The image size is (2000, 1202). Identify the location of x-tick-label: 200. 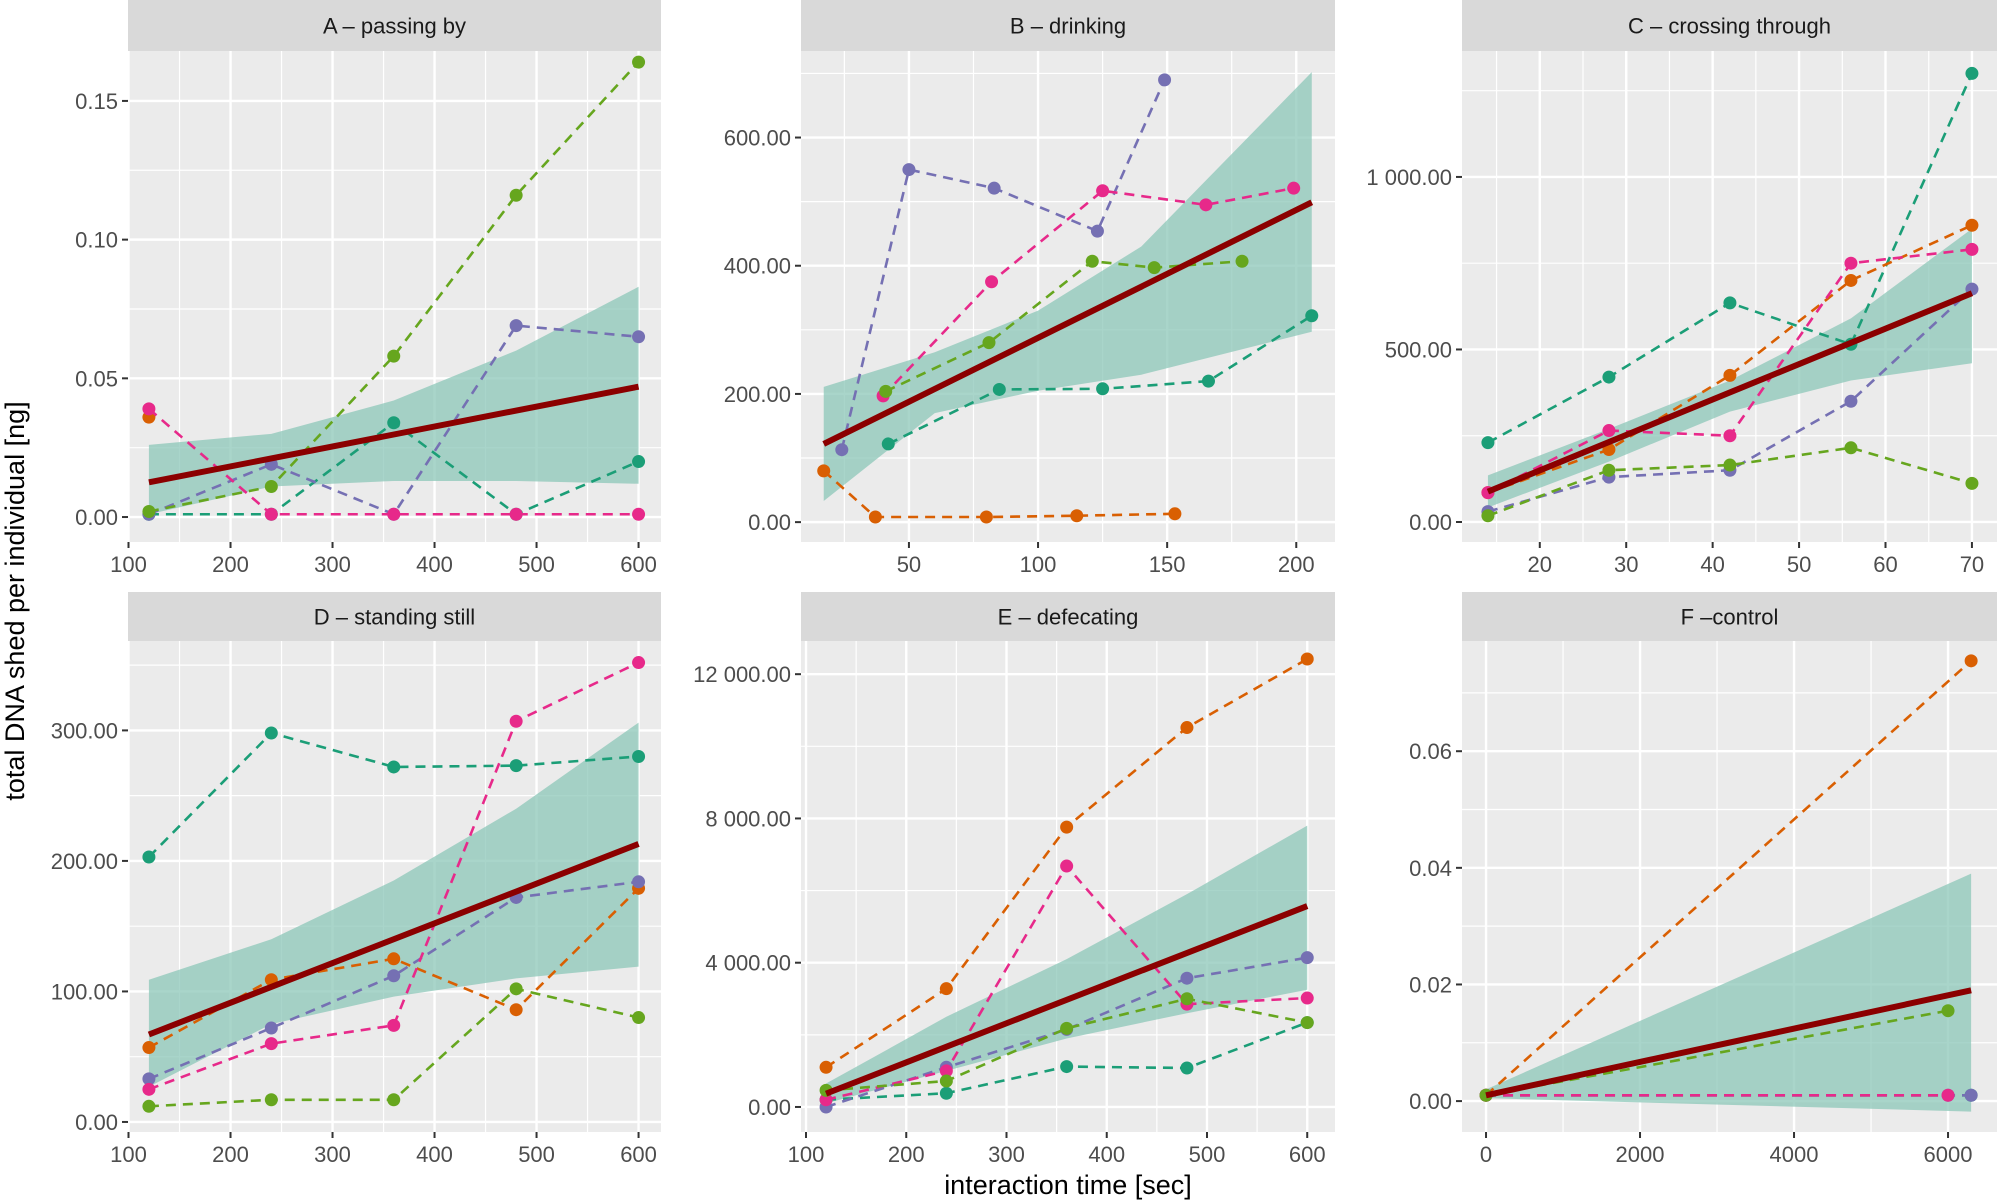
(1296, 564).